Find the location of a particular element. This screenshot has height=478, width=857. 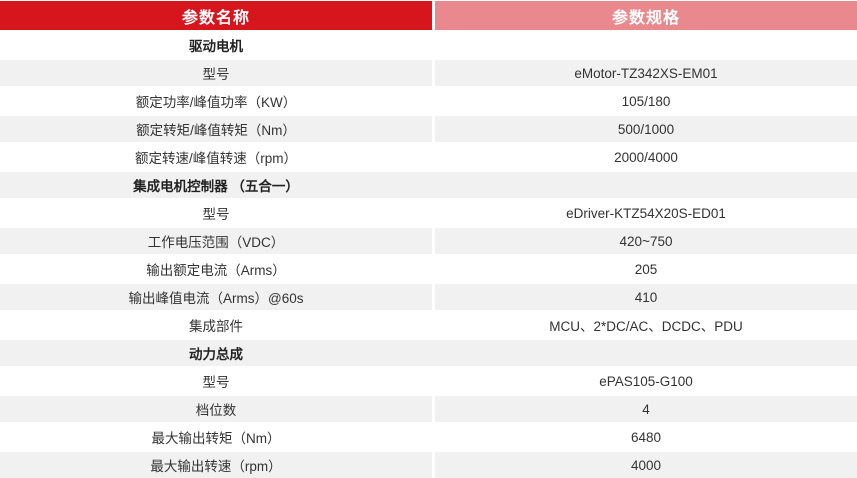

table-row: 额定转矩/峰值转矩（Nm） 500/1000 is located at coordinates (428, 129).